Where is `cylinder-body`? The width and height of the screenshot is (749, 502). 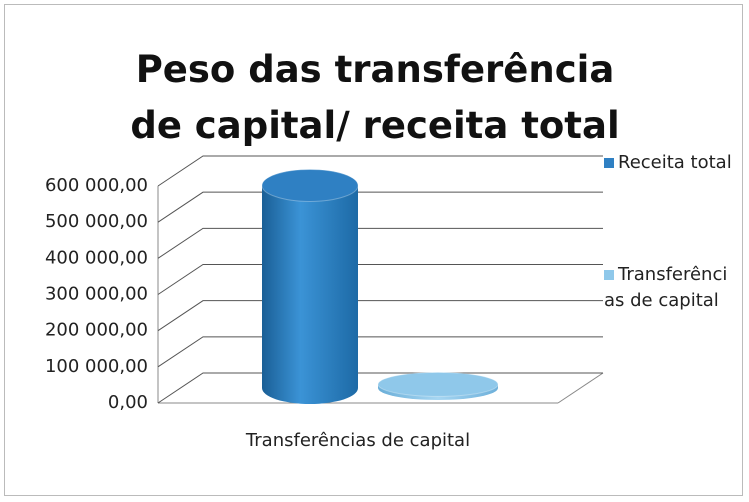
cylinder-body is located at coordinates (310, 294).